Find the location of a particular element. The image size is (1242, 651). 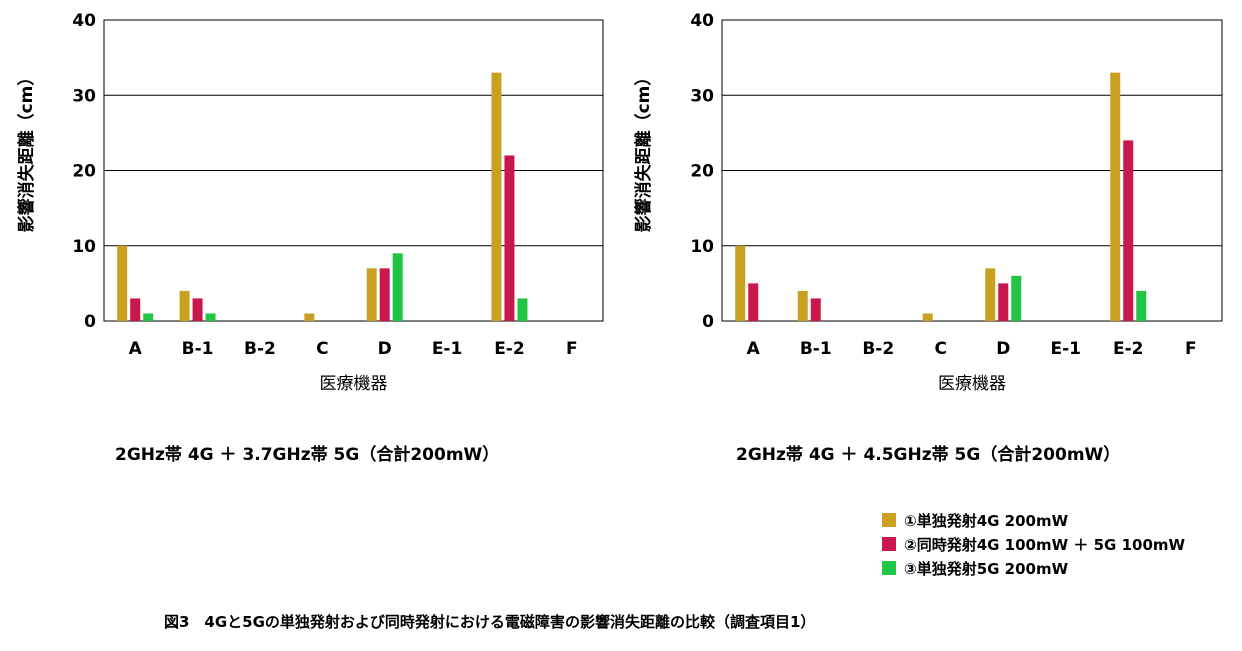

legend-label-5g: ③単独発射5G 200mW is located at coordinates (986, 568).